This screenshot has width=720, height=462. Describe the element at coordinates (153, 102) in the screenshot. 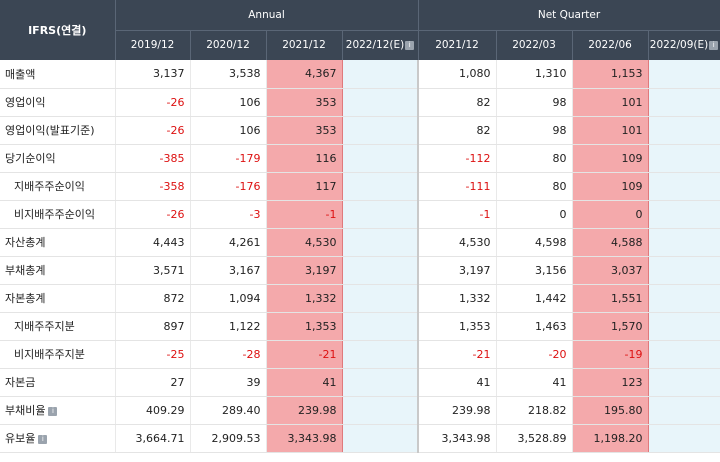

I see `cell-annual-0: -26` at that location.